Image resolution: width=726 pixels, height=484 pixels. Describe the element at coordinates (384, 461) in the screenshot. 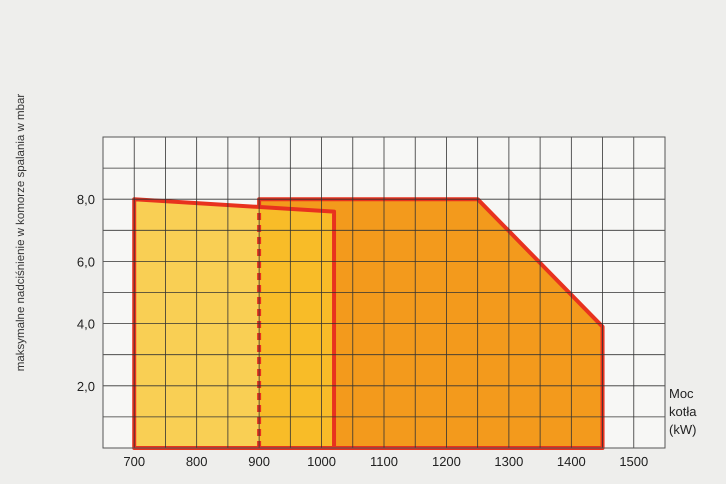

I see `x-tick-label: 1100` at that location.